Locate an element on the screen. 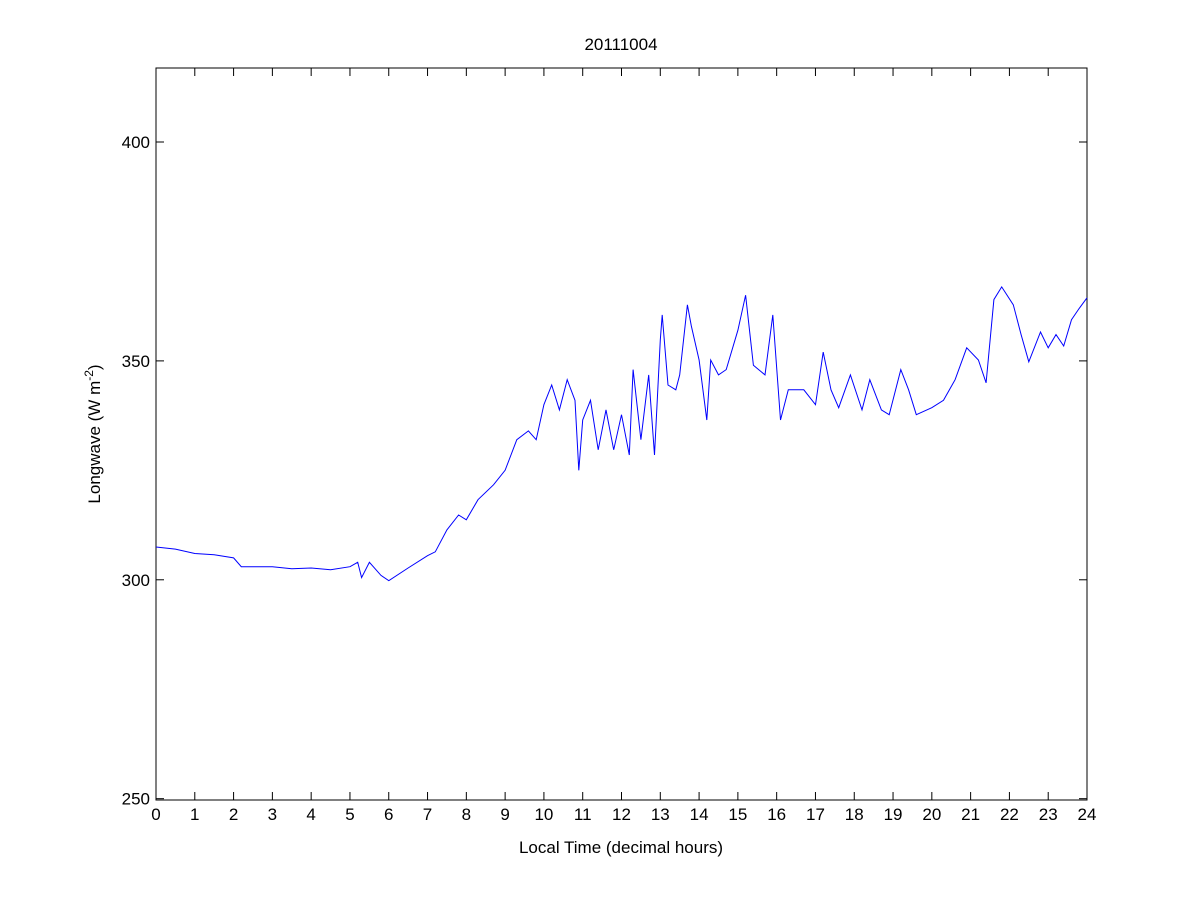 The image size is (1201, 900). x-tick-label: 1 is located at coordinates (194, 814).